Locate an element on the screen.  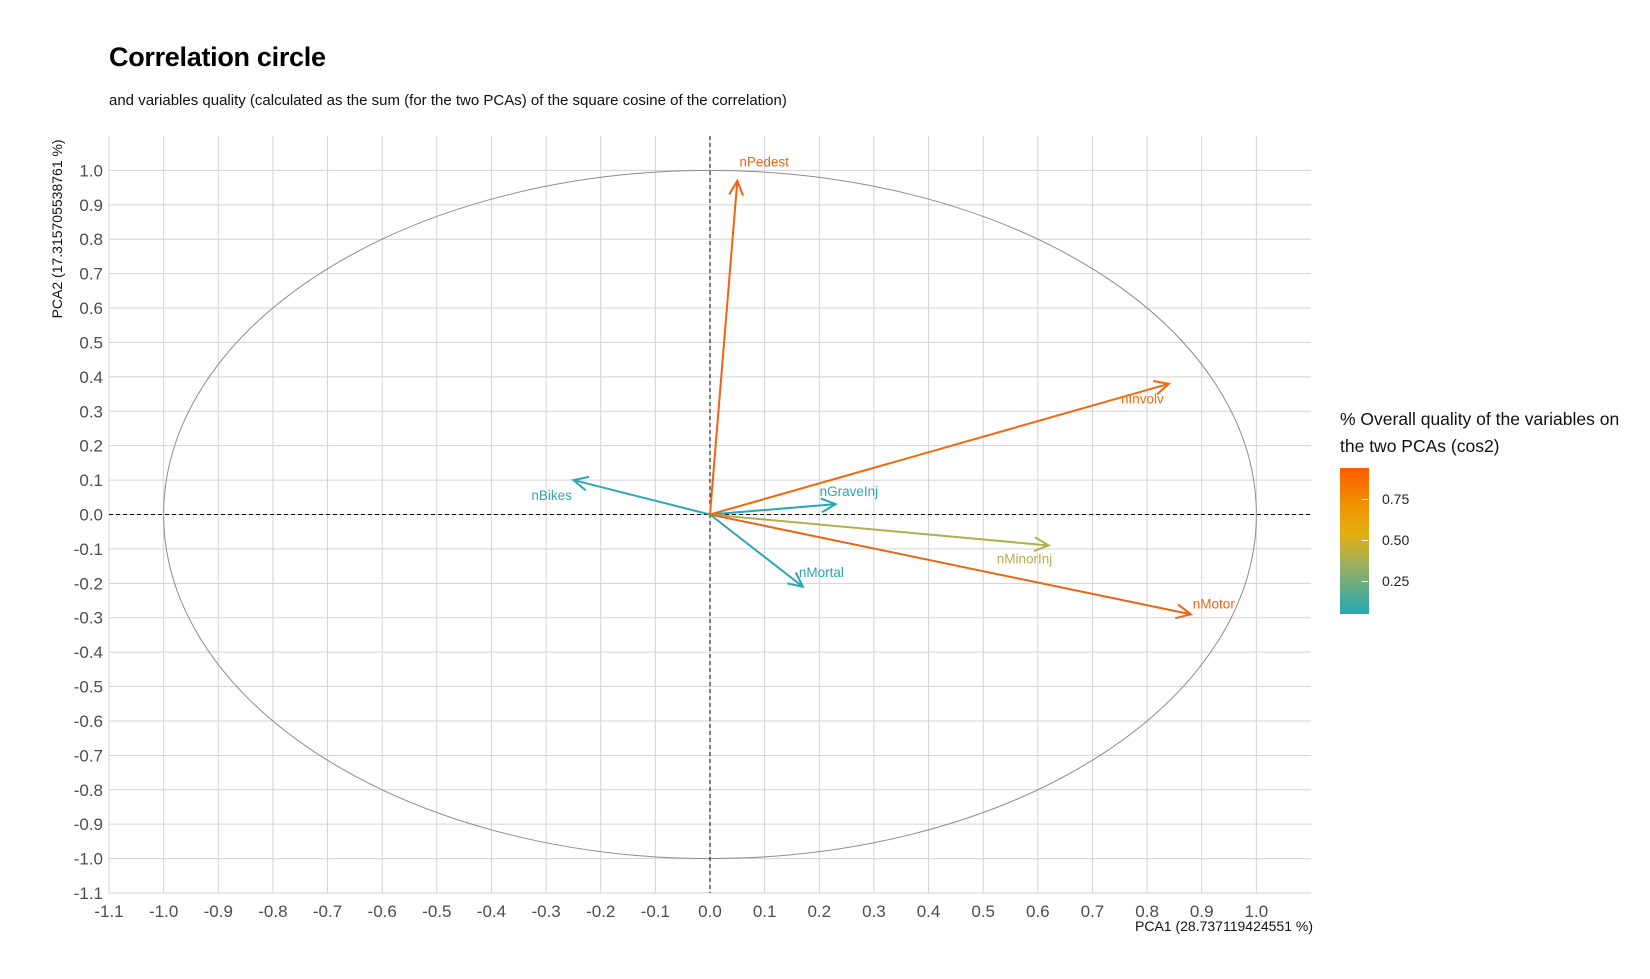
y-axis-title: PCA2 (17.315705538761 %) is located at coordinates (57, 228).